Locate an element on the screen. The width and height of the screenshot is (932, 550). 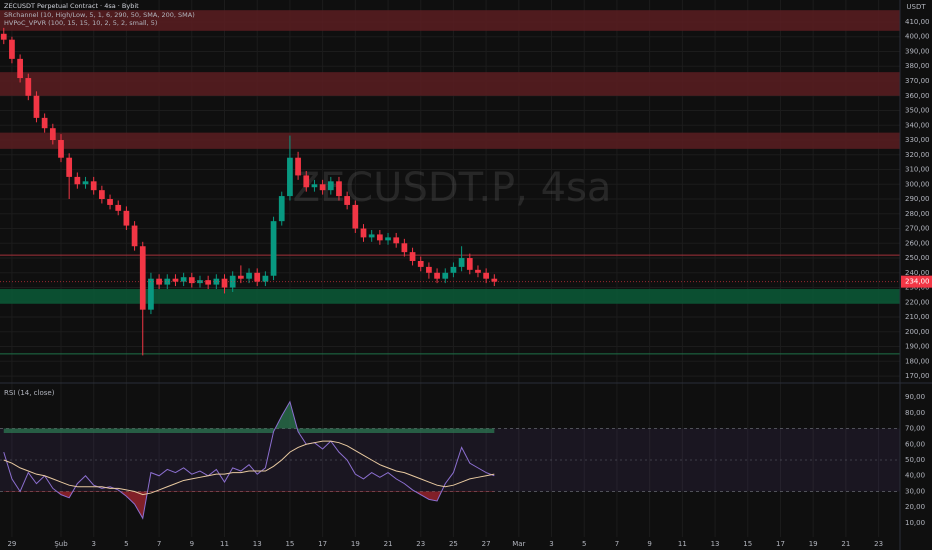
last-price-tag is located at coordinates (916, 281).